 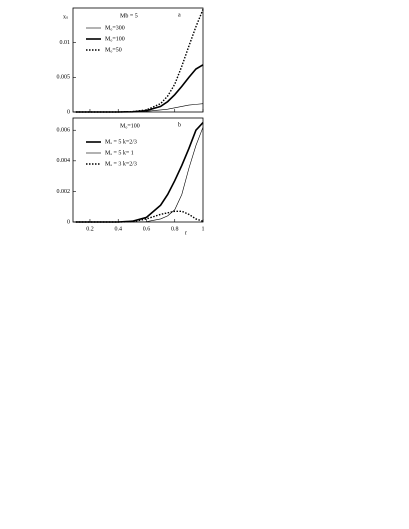 I want to click on x-axis-label: r, so click(x=186, y=233).